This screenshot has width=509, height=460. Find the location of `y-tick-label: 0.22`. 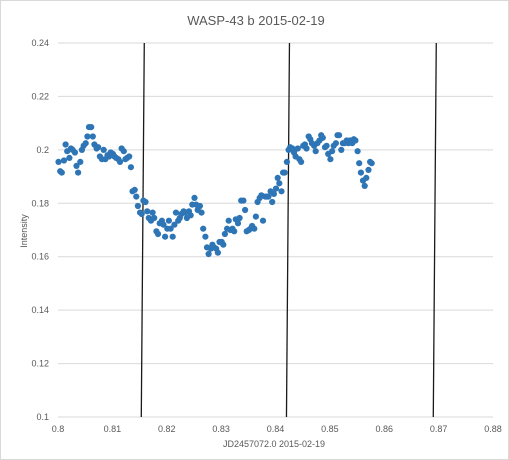

y-tick-label: 0.22 is located at coordinates (40, 96).